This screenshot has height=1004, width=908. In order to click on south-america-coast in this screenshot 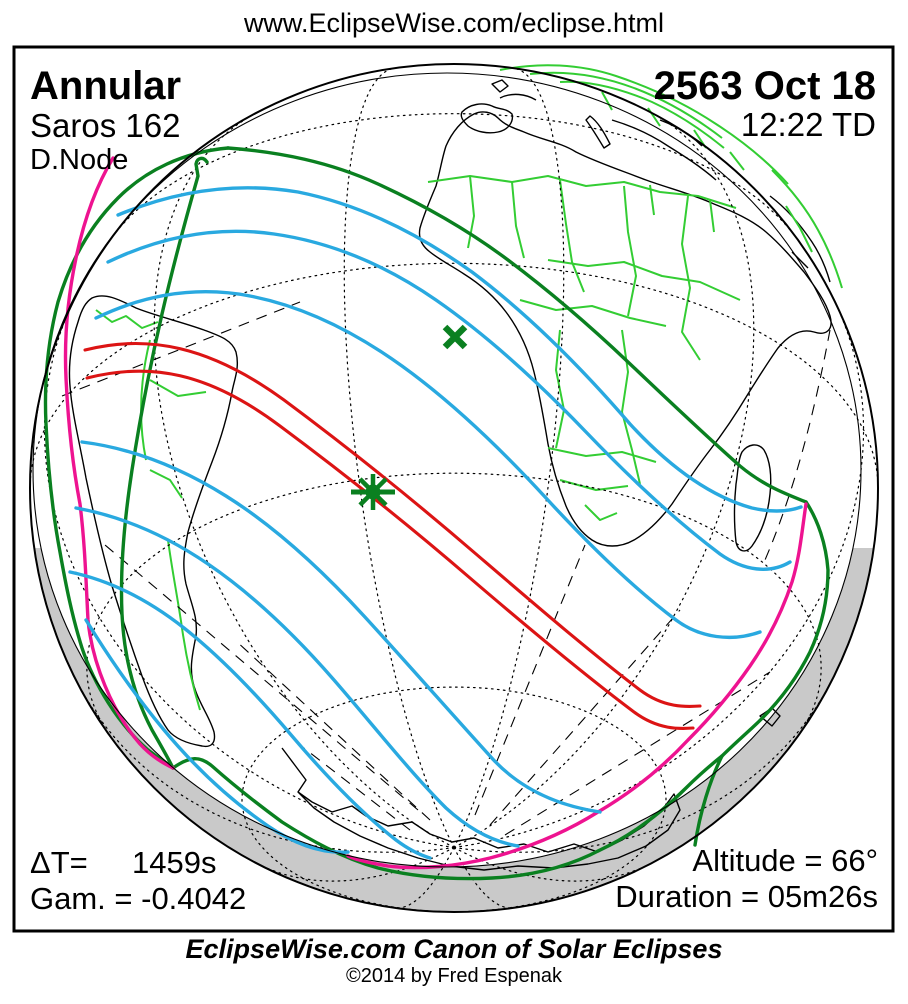, I will do `click(153, 521)`.